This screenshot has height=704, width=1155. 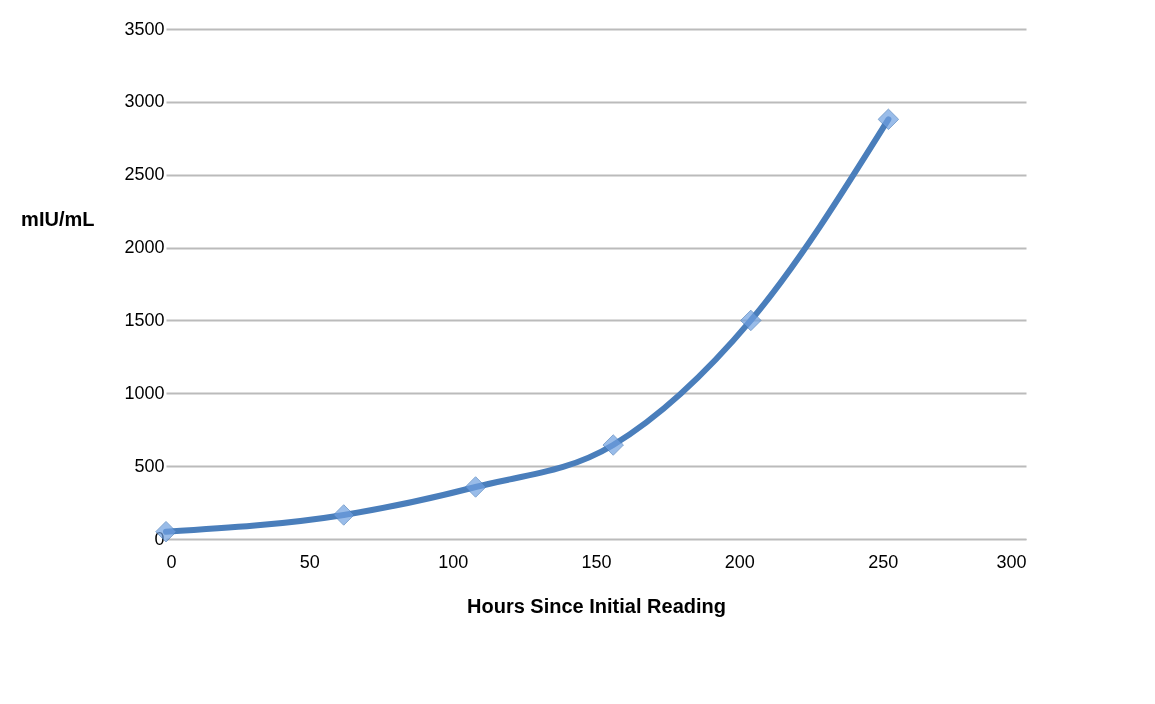 What do you see at coordinates (144, 247) in the screenshot?
I see `y-tick-label: 2000` at bounding box center [144, 247].